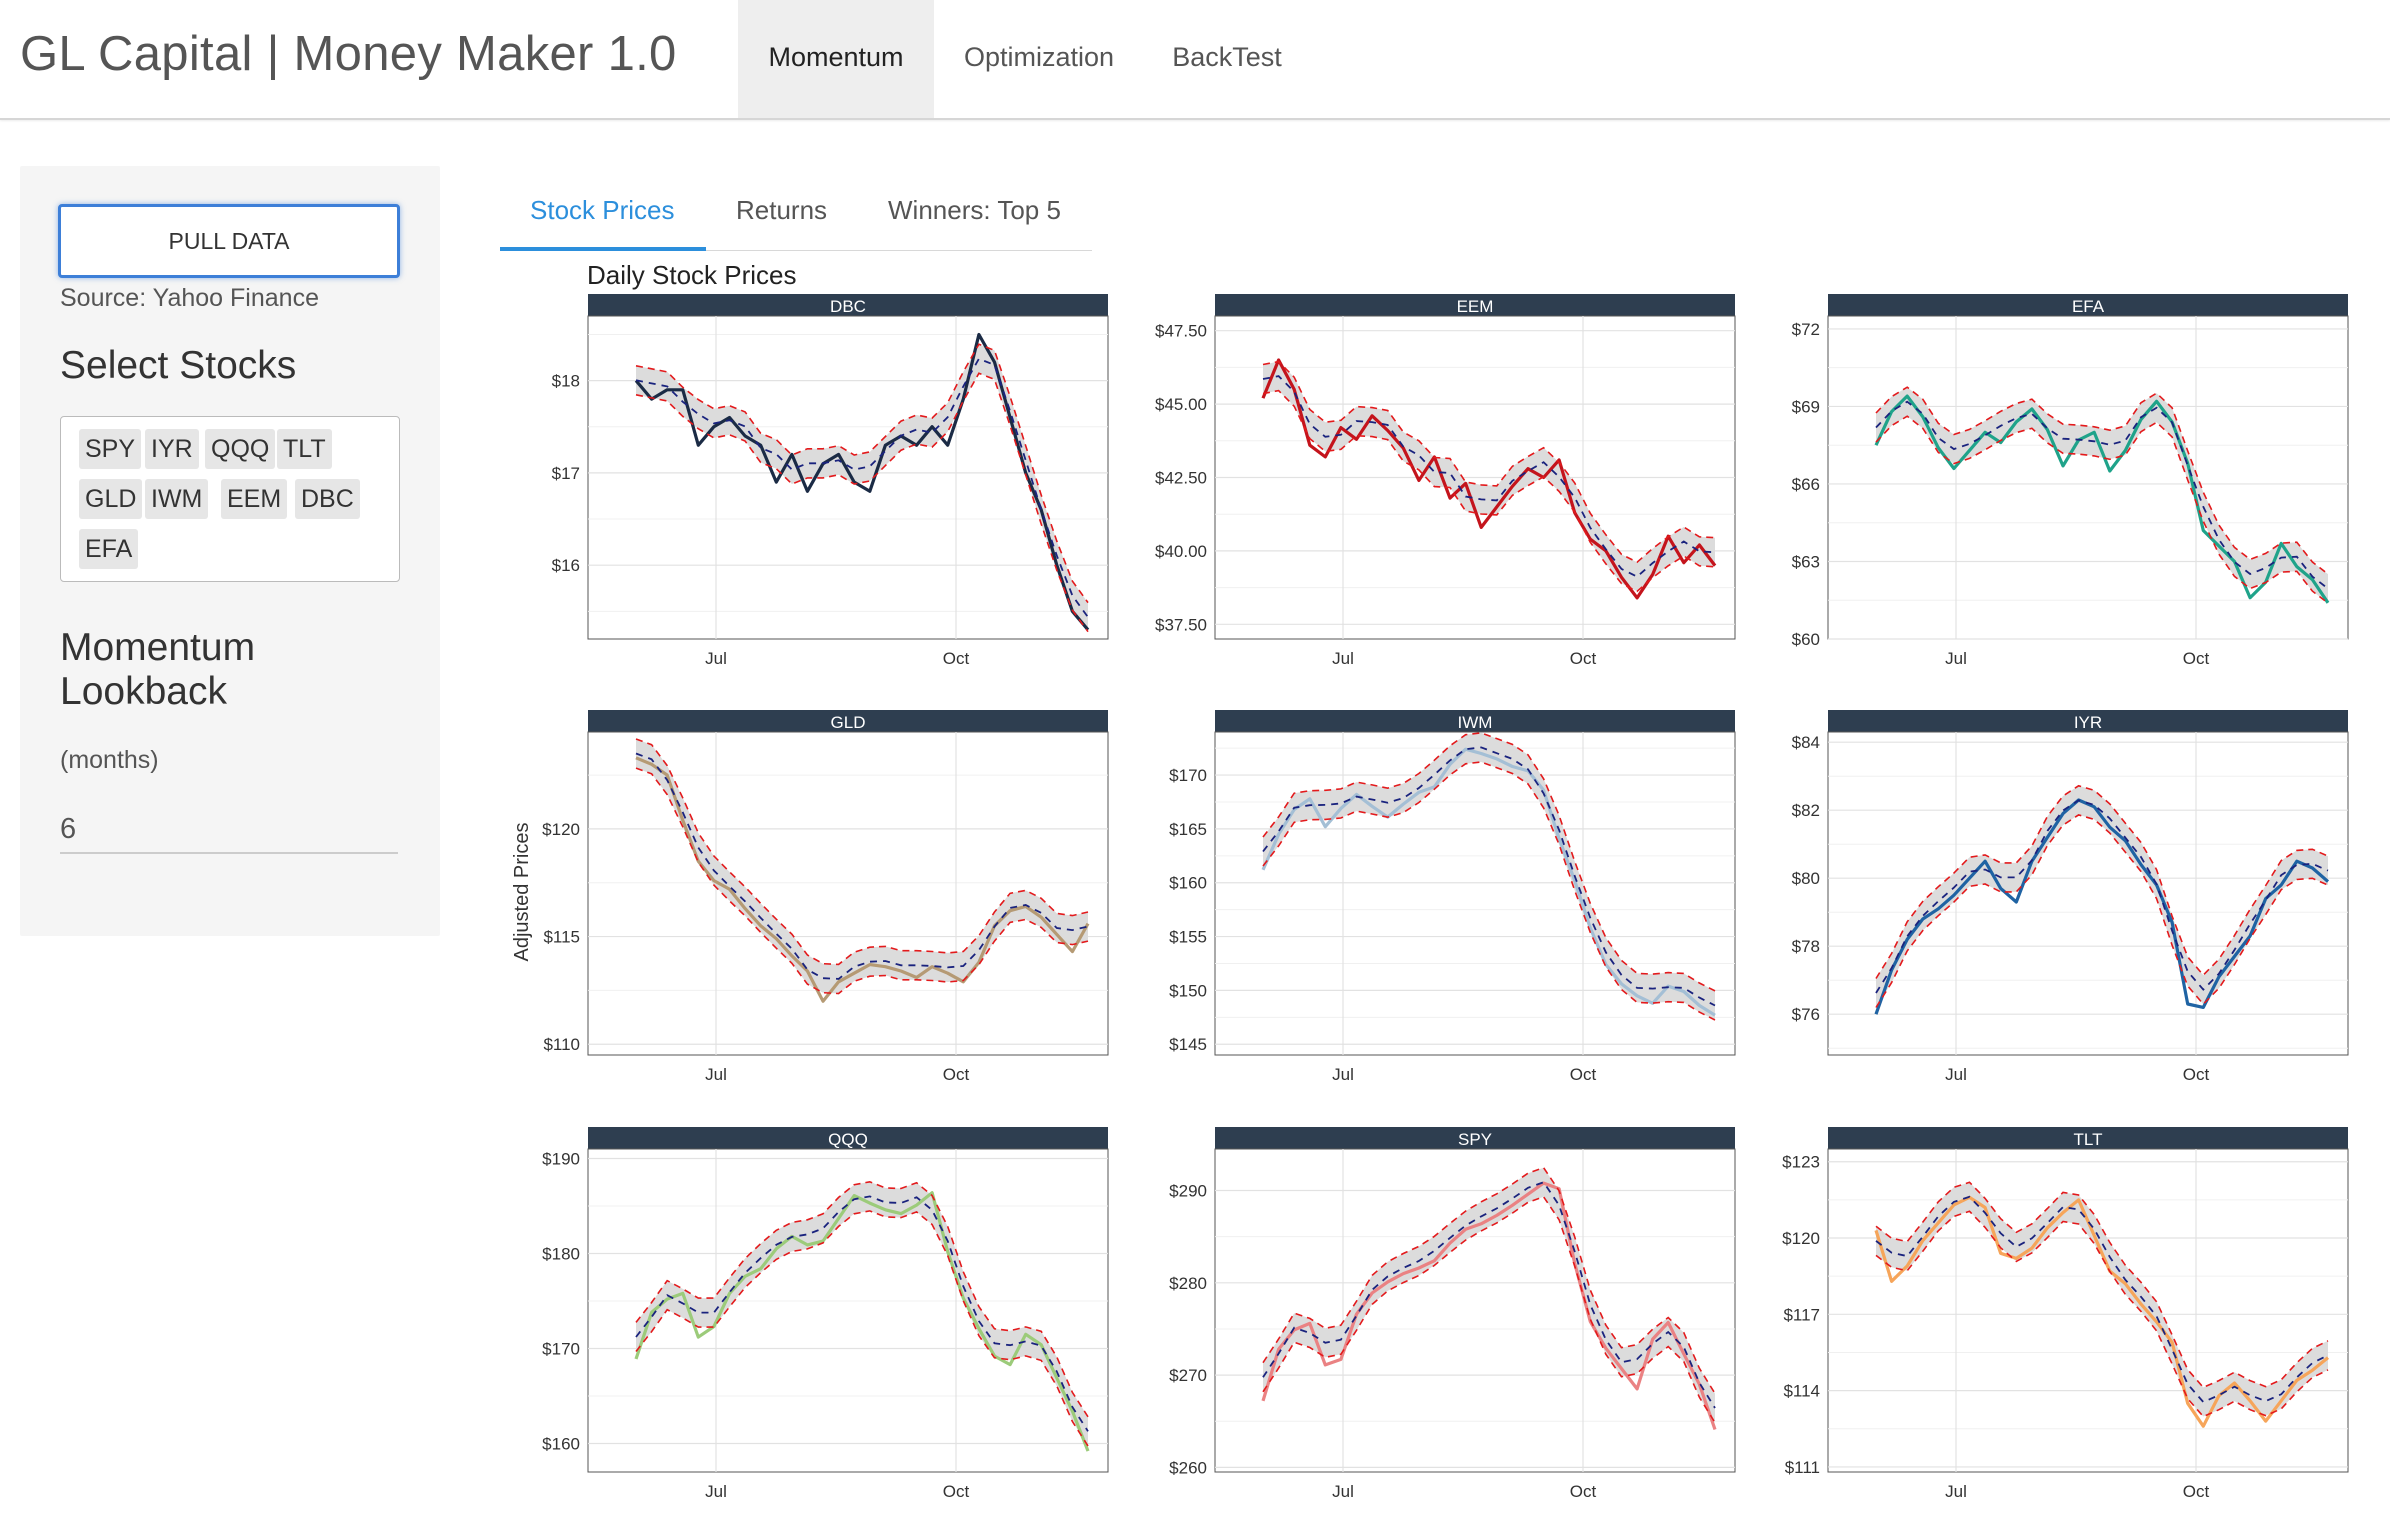 Image resolution: width=2390 pixels, height=1528 pixels. I want to click on stock-chip: IYR, so click(172, 449).